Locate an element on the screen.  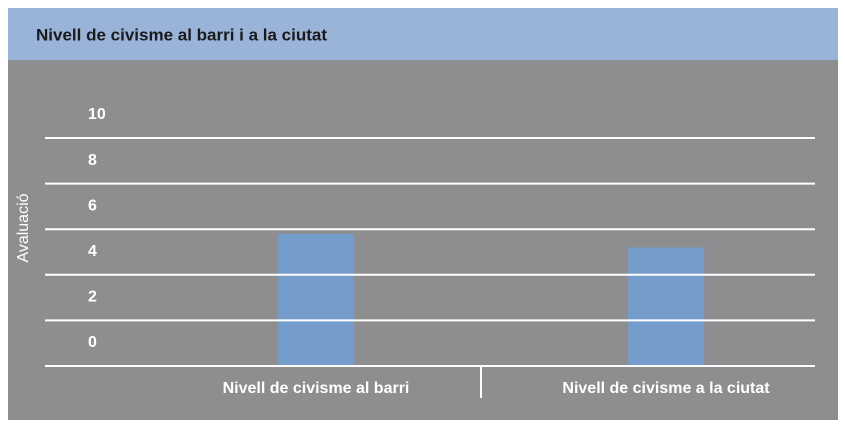
y-tick-label: 0 is located at coordinates (92, 342).